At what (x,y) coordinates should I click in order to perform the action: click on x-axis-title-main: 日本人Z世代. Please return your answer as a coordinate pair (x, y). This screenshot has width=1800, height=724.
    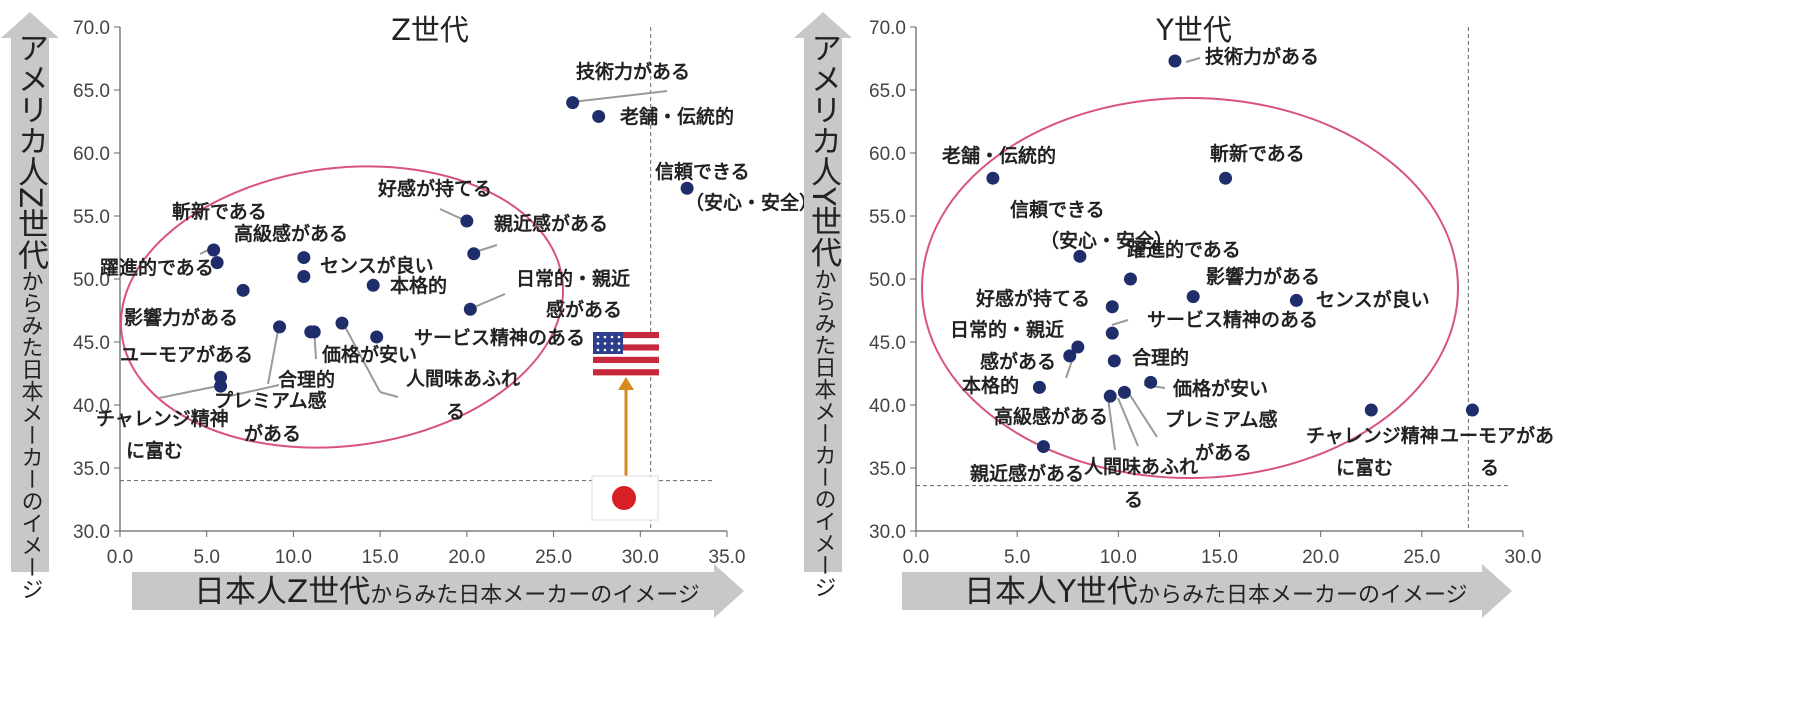
    Looking at the image, I should click on (282, 592).